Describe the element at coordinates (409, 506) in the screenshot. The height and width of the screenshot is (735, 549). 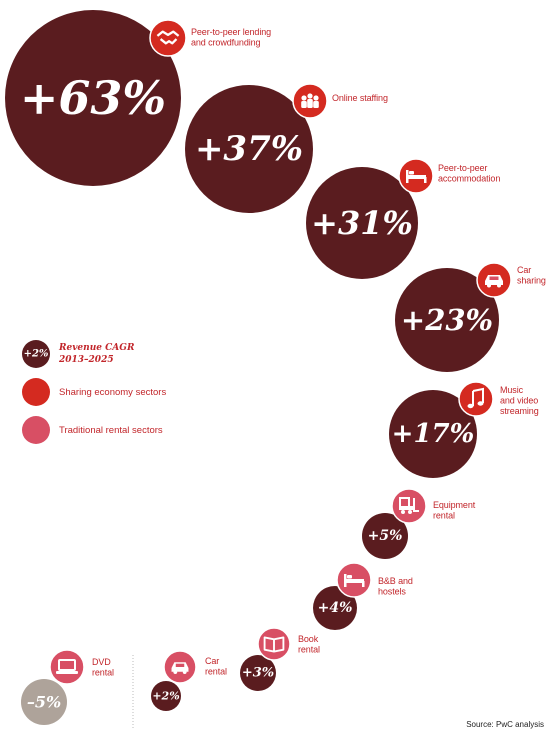
I see `forklift-icon` at that location.